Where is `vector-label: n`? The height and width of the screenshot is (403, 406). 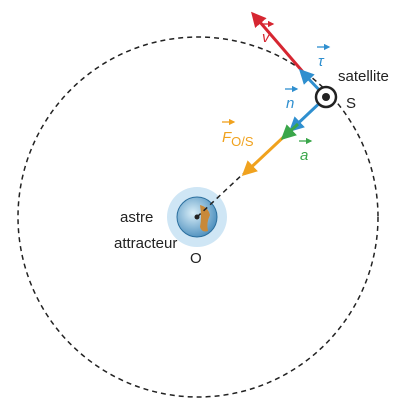 vector-label: n is located at coordinates (290, 103).